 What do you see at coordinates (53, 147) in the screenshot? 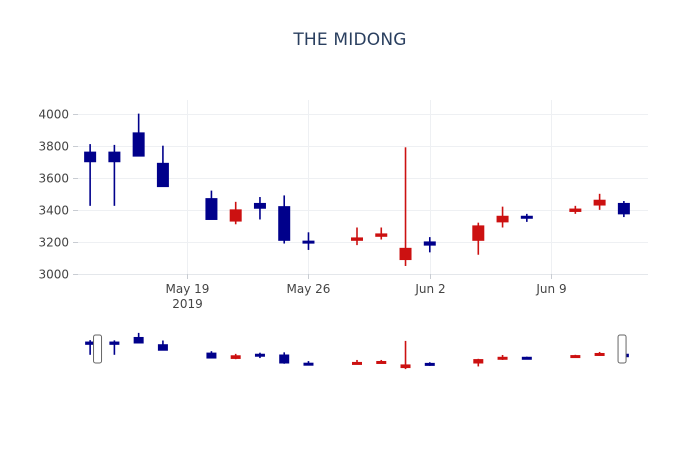
I see `y-tick-label: 3800` at bounding box center [53, 147].